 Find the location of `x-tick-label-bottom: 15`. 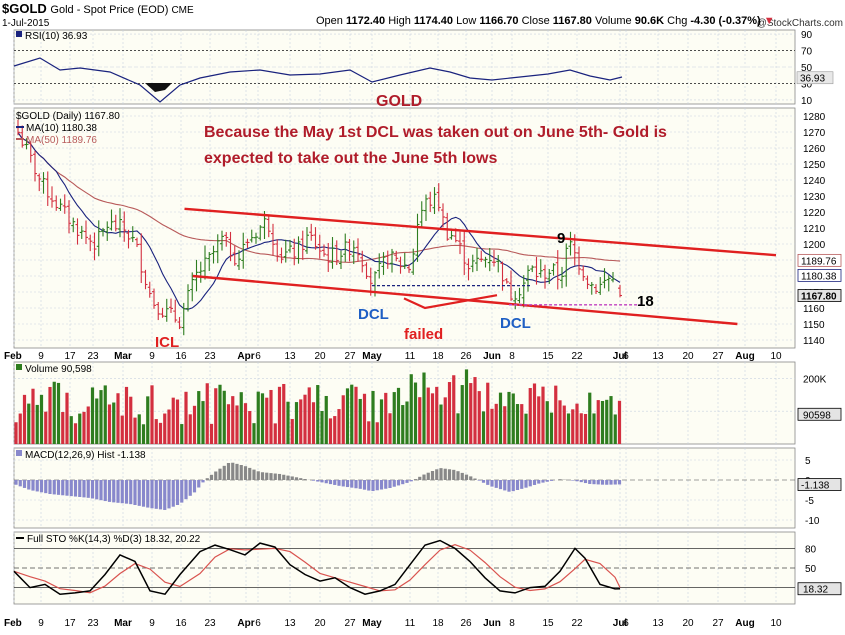

x-tick-label-bottom: 15 is located at coordinates (548, 623).